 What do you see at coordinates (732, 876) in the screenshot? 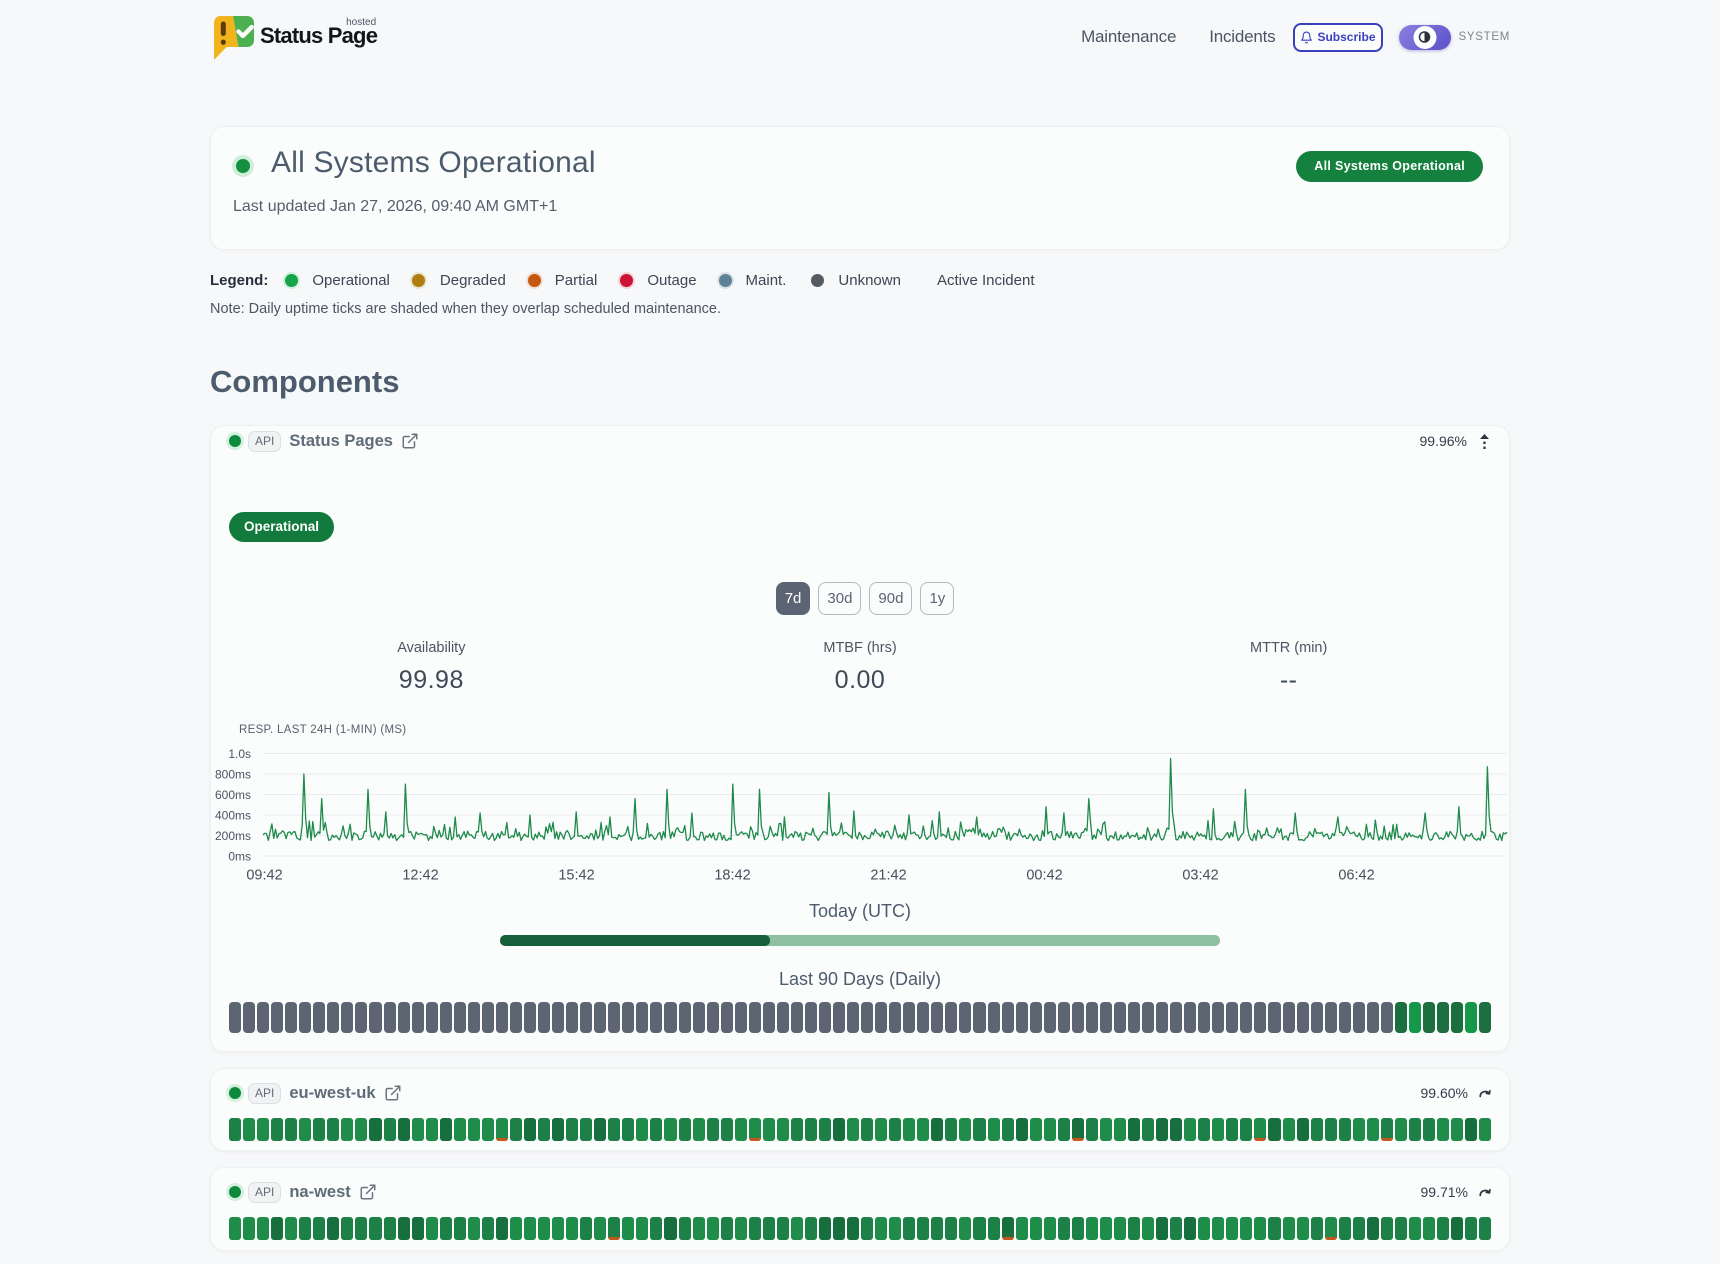
I see `svg-text: 18:42` at bounding box center [732, 876].